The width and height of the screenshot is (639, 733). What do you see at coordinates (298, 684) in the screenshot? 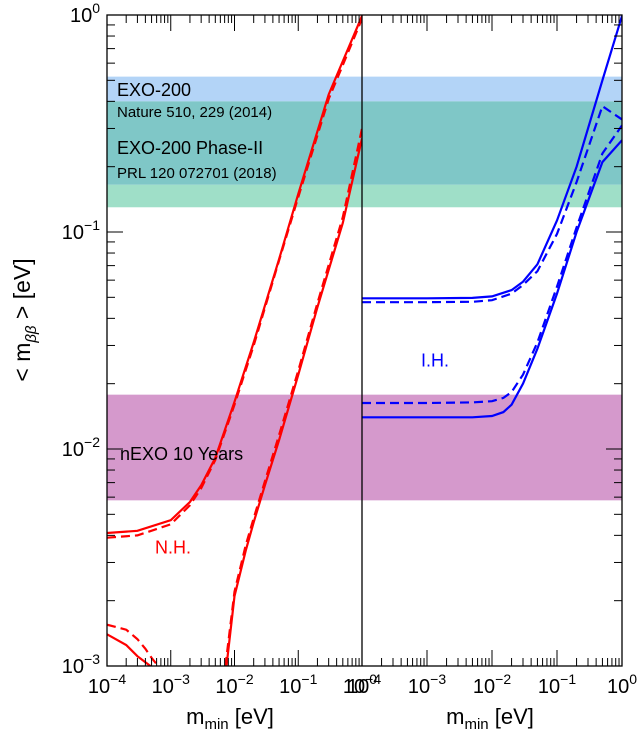
I see `x-tick-label-nh: 10⁻¹` at bounding box center [298, 684].